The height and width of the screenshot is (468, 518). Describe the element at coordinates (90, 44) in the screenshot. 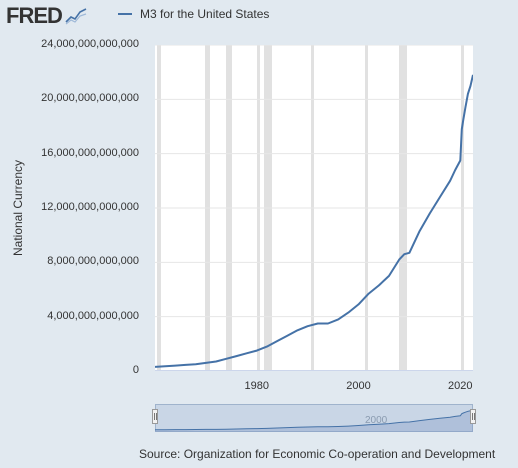

I see `y-tick-label: 24,000,000,000,000` at that location.